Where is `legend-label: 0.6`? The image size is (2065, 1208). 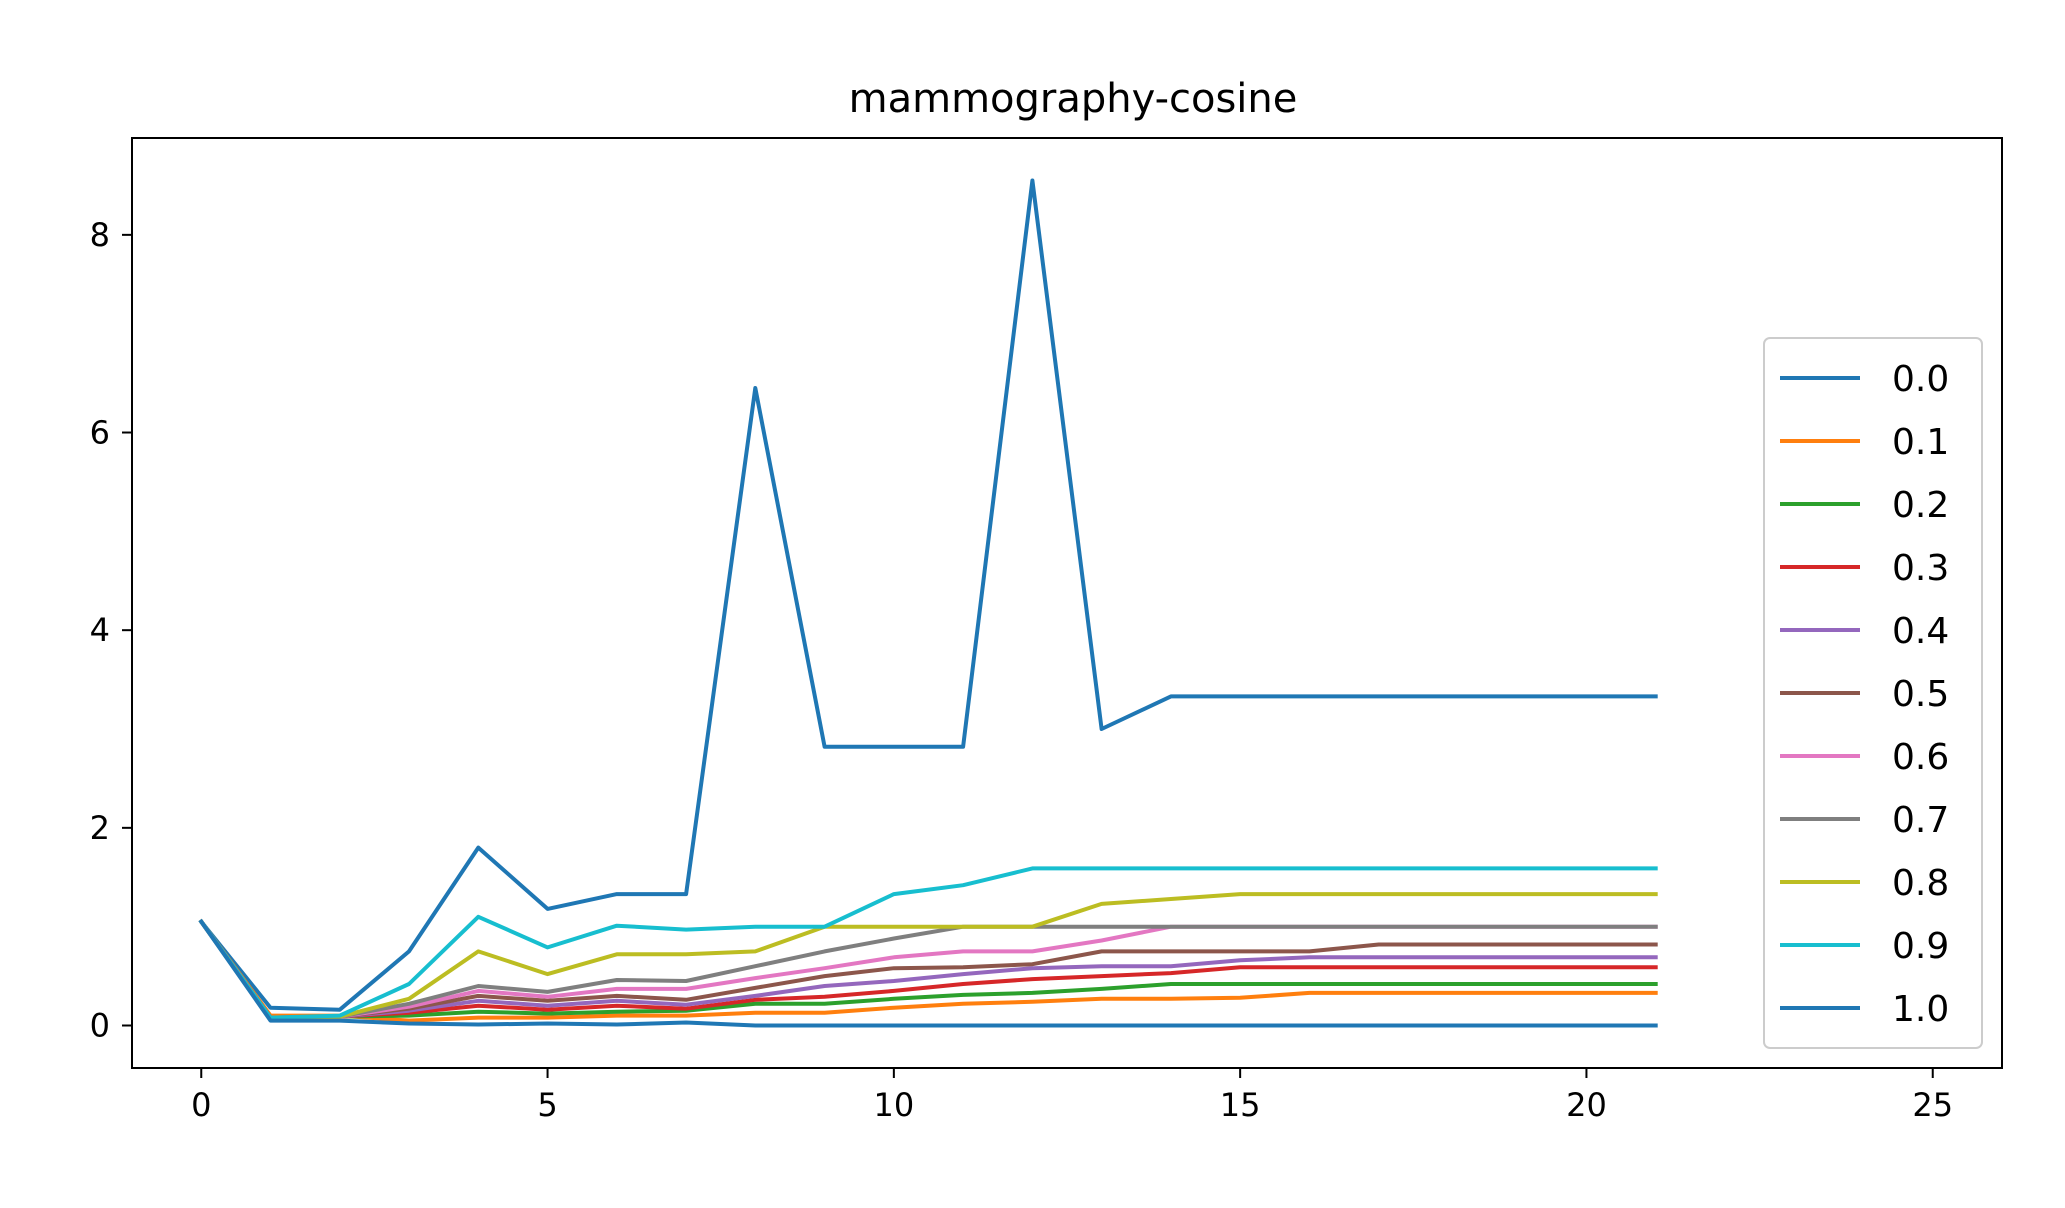
legend-label: 0.6 is located at coordinates (1920, 757).